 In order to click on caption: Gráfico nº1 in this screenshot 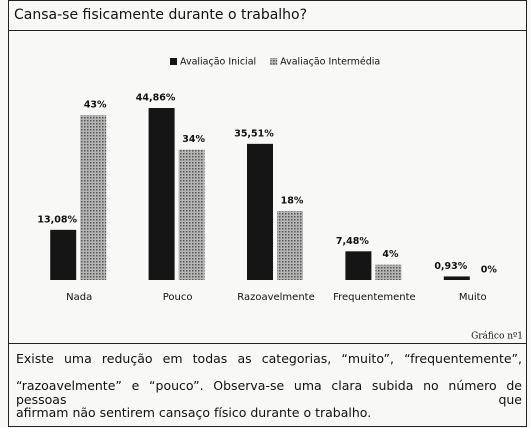, I will do `click(497, 336)`.